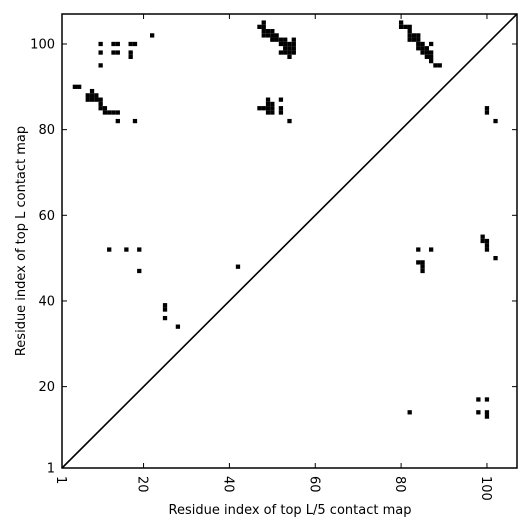 The image size is (531, 531). I want to click on x-tick-label: 100, so click(485, 488).